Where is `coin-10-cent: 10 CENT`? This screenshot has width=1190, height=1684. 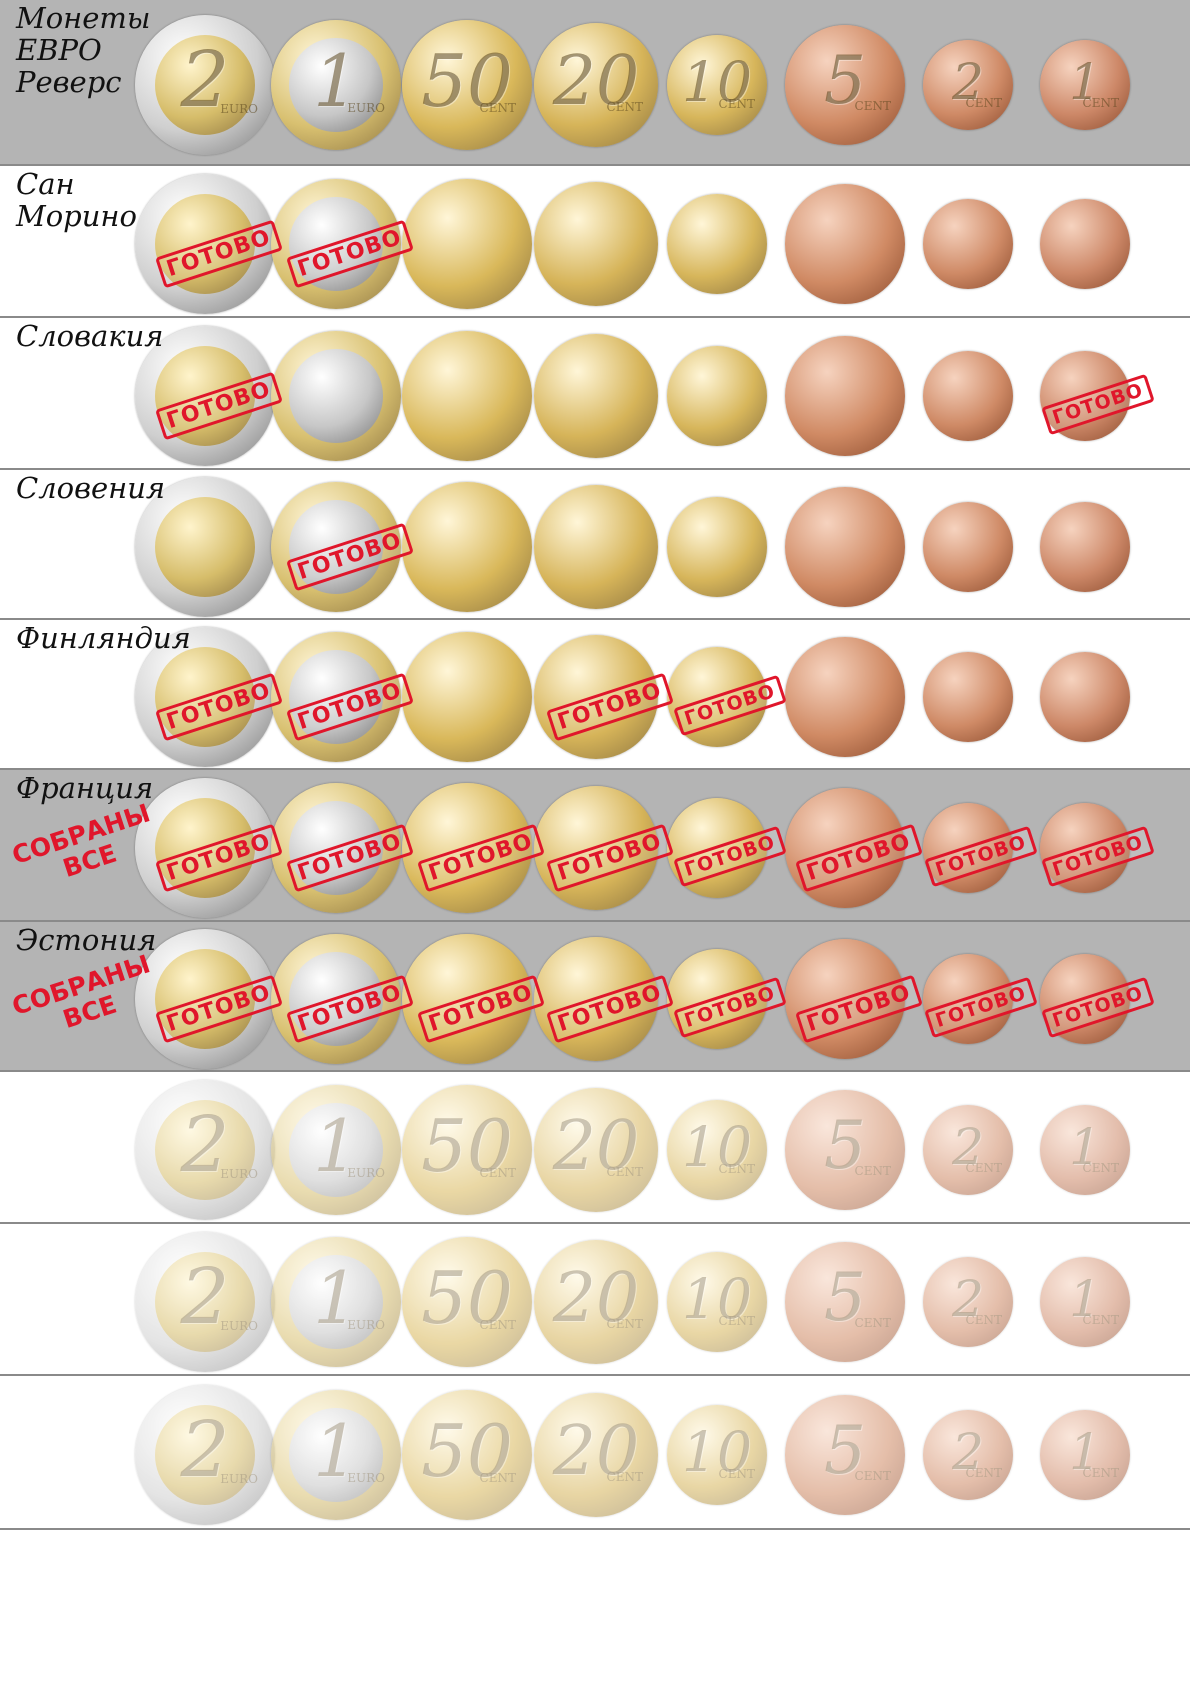
coin-10-cent: 10 CENT is located at coordinates (717, 1150).